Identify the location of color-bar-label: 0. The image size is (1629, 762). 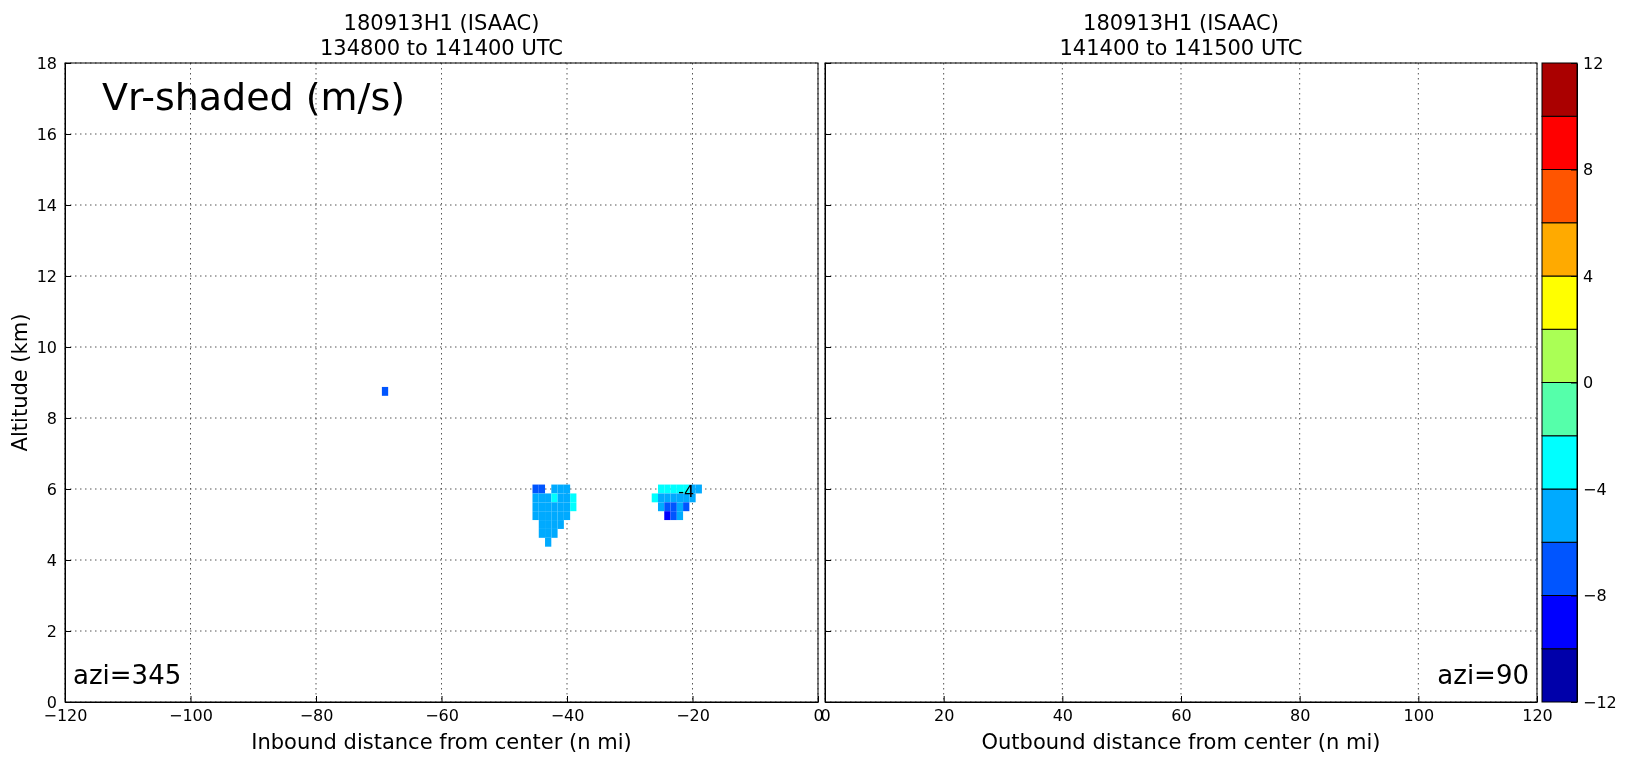
(1588, 383).